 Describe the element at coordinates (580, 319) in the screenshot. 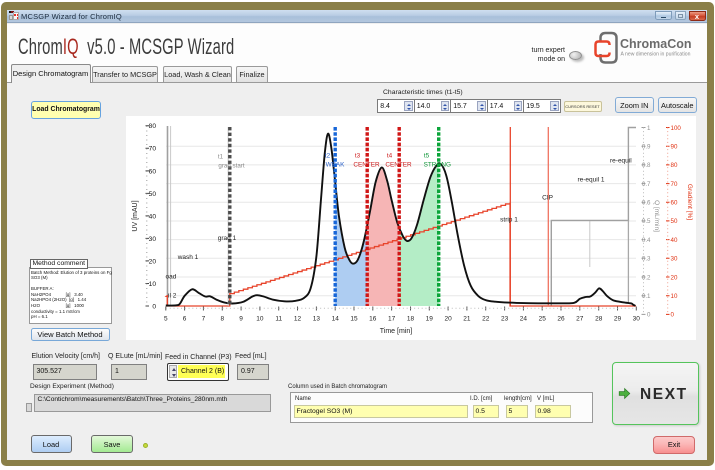

I see `svg-text: 27` at that location.